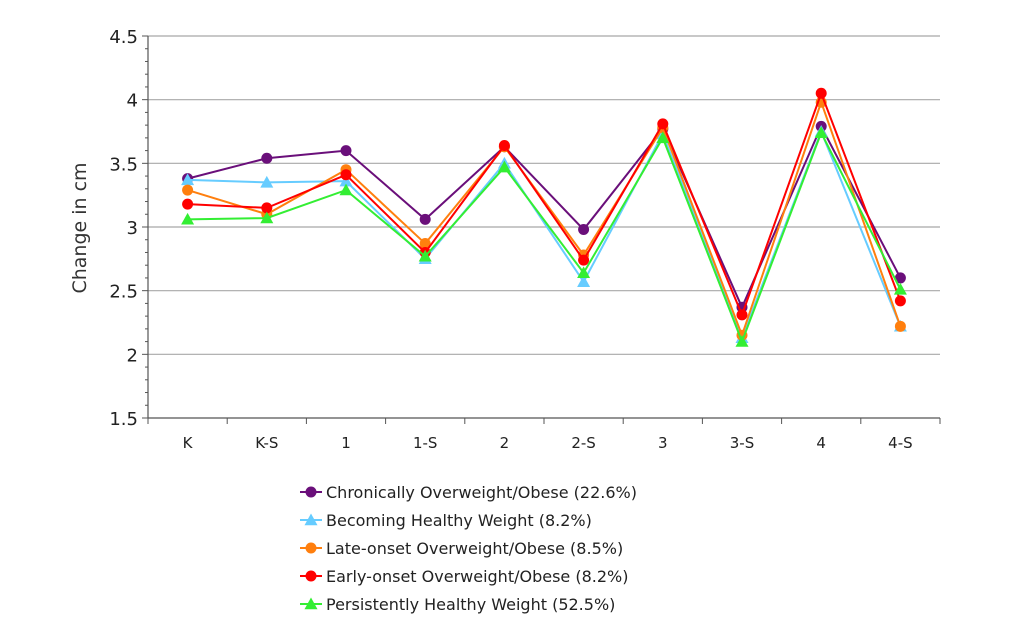 The height and width of the screenshot is (635, 1032). Describe the element at coordinates (123, 164) in the screenshot. I see `y-tick-label: 3.5` at that location.